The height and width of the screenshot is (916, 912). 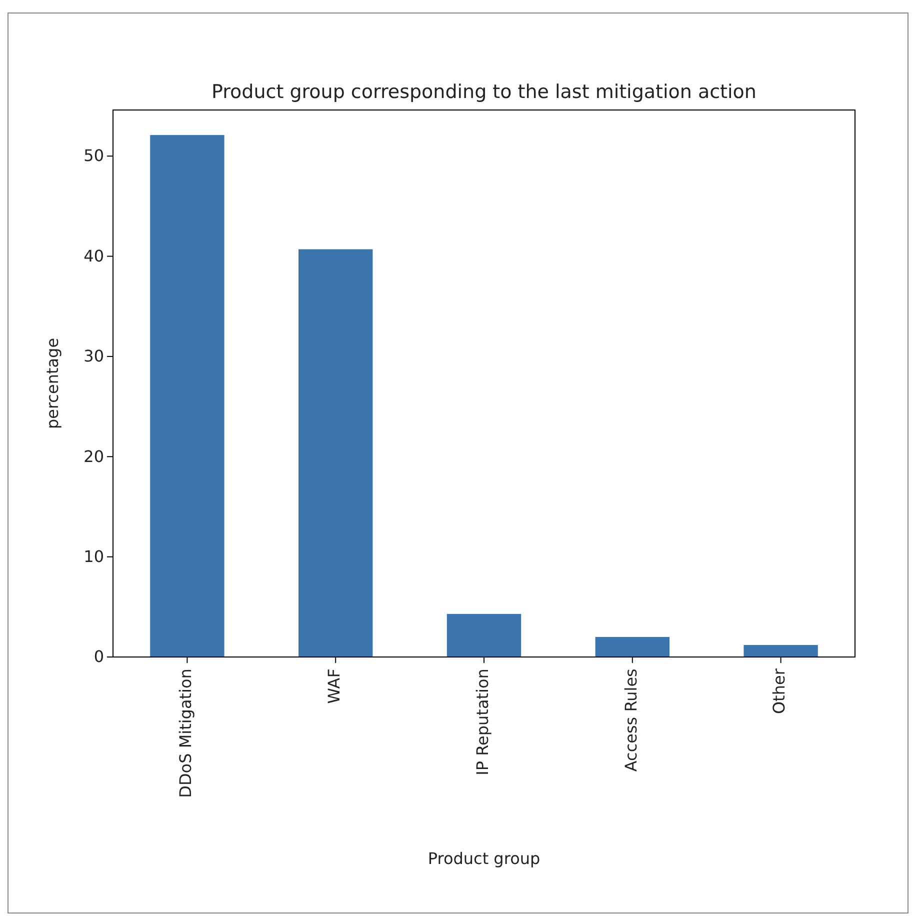 What do you see at coordinates (630, 720) in the screenshot?
I see `x-tick-label: Access Rules` at bounding box center [630, 720].